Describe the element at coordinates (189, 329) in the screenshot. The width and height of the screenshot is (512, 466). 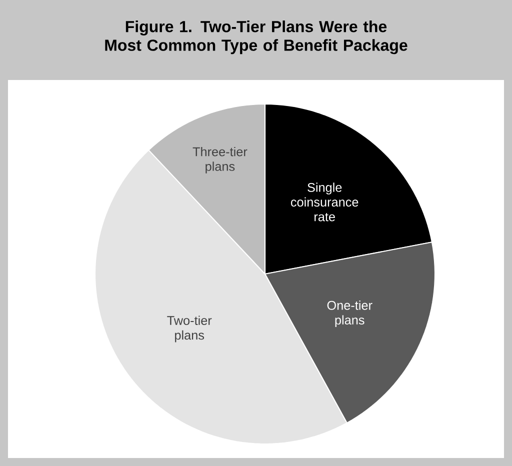
I see `slice-label: Two-tier plans` at that location.